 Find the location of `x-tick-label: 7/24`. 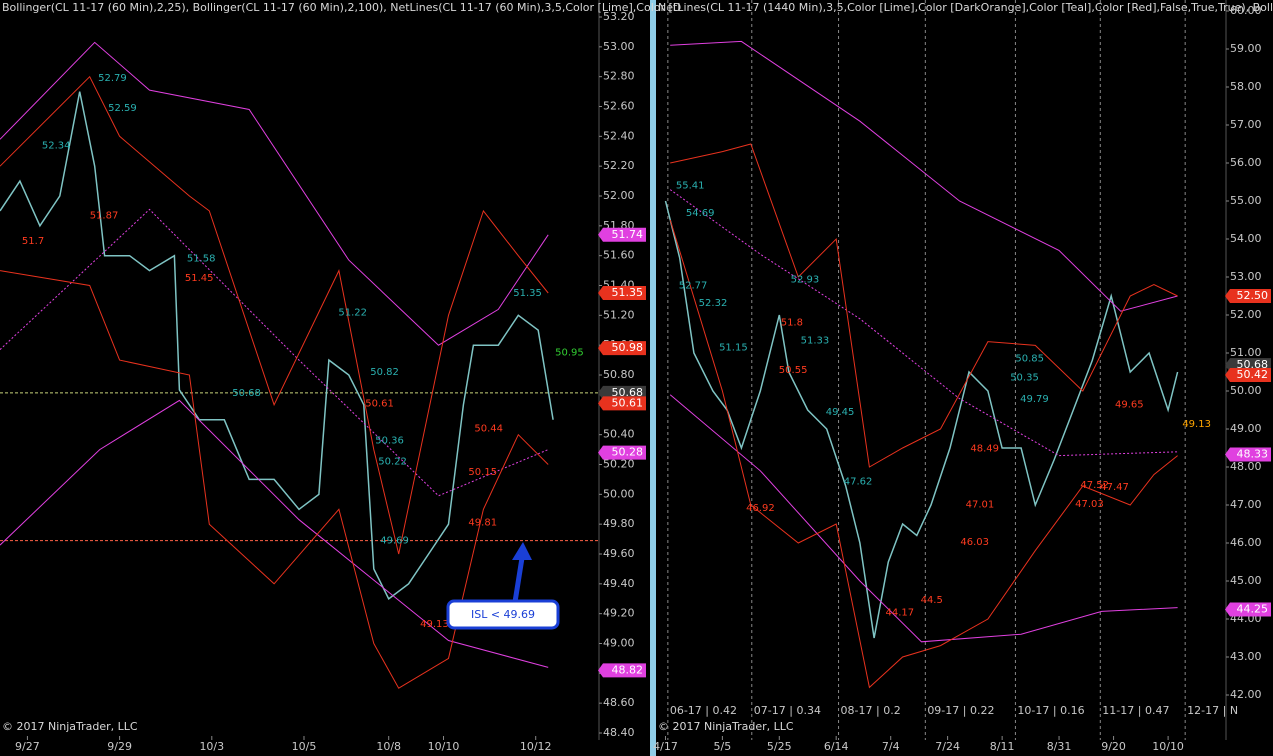

x-tick-label: 7/24 is located at coordinates (947, 746).